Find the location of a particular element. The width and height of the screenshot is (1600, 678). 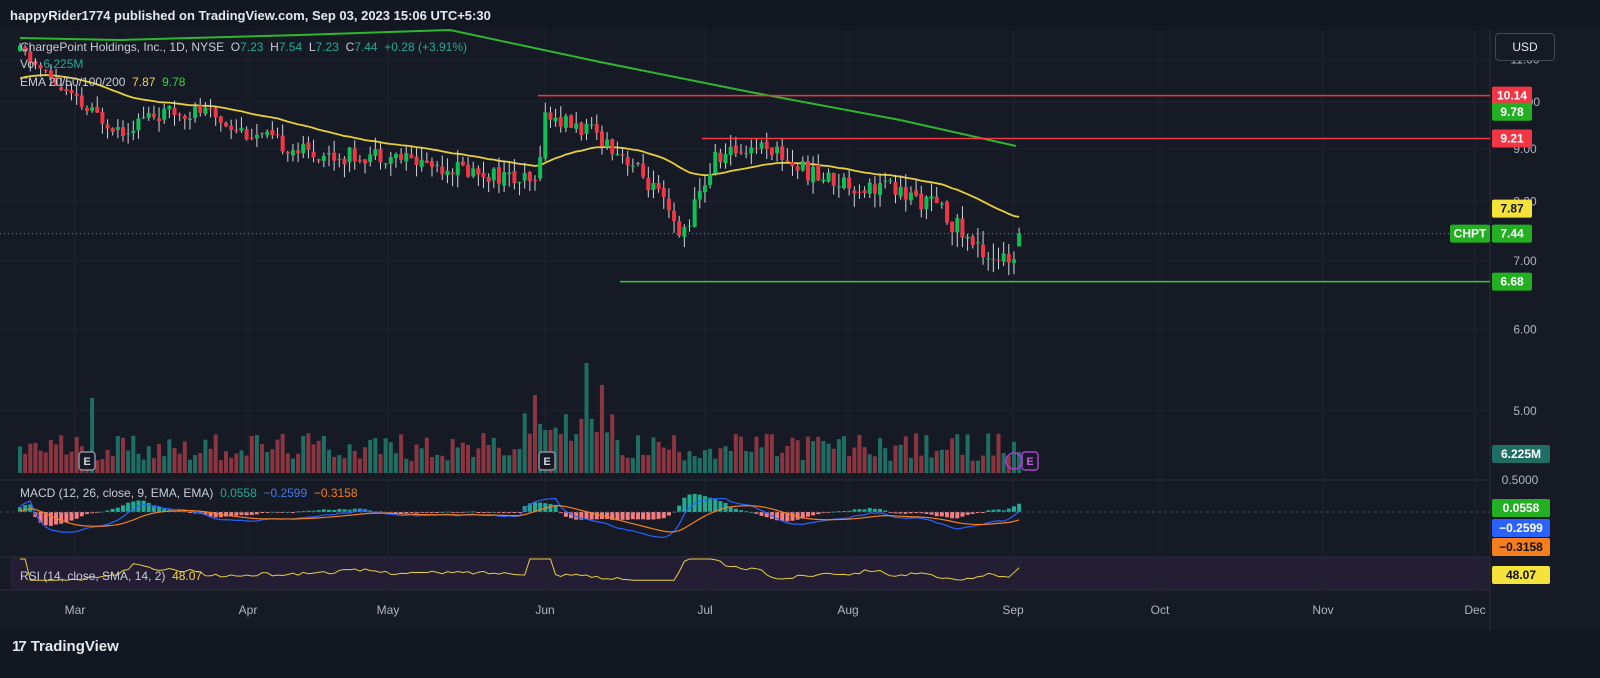

tradingview-logo: 17 TradingView is located at coordinates (65, 646).